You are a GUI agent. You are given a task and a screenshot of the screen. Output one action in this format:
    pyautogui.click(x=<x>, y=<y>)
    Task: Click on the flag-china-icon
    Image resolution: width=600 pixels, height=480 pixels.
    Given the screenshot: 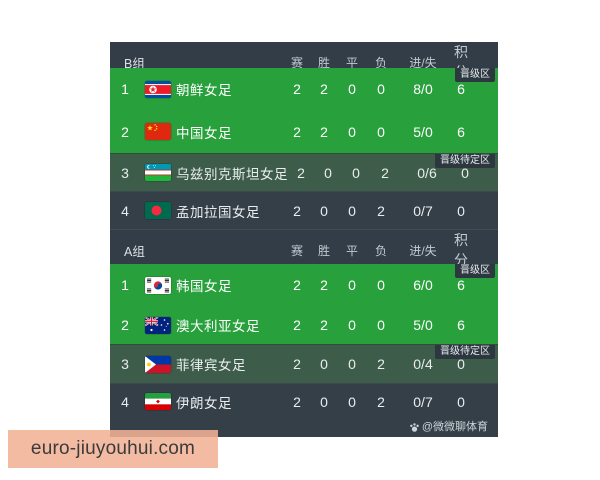 What is the action you would take?
    pyautogui.click(x=158, y=131)
    